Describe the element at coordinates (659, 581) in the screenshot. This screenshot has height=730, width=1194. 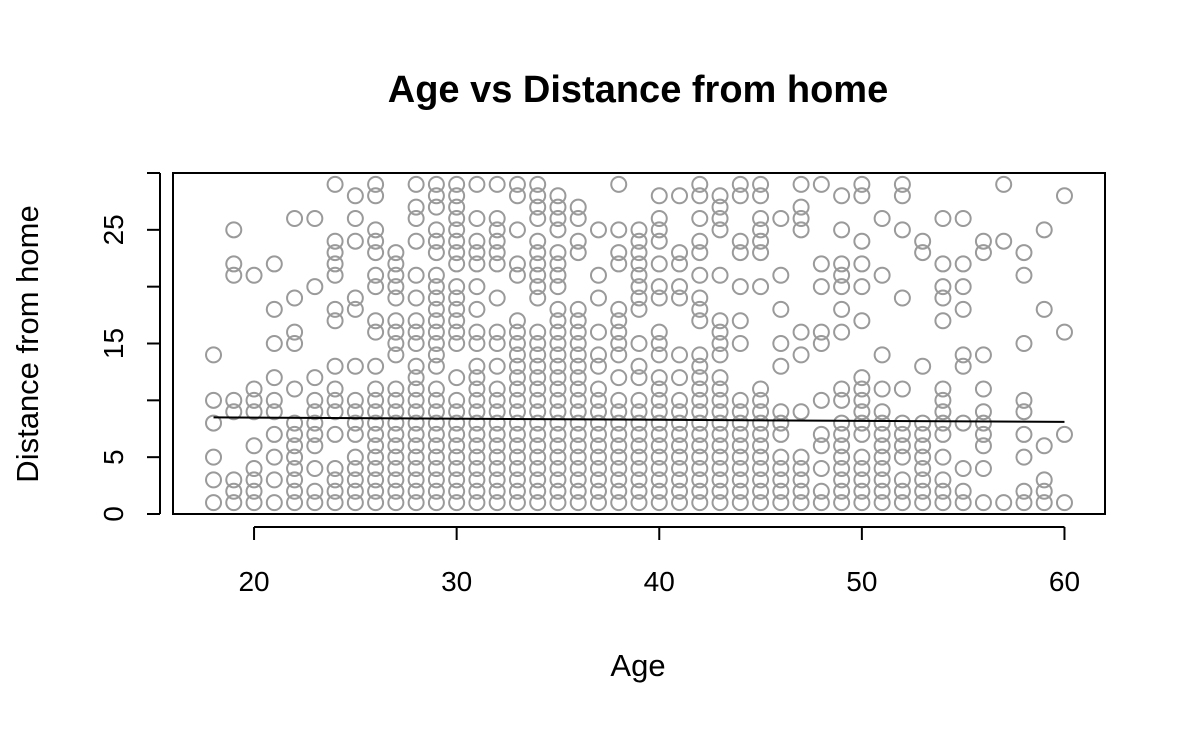
I see `x-tick-label: 40` at that location.